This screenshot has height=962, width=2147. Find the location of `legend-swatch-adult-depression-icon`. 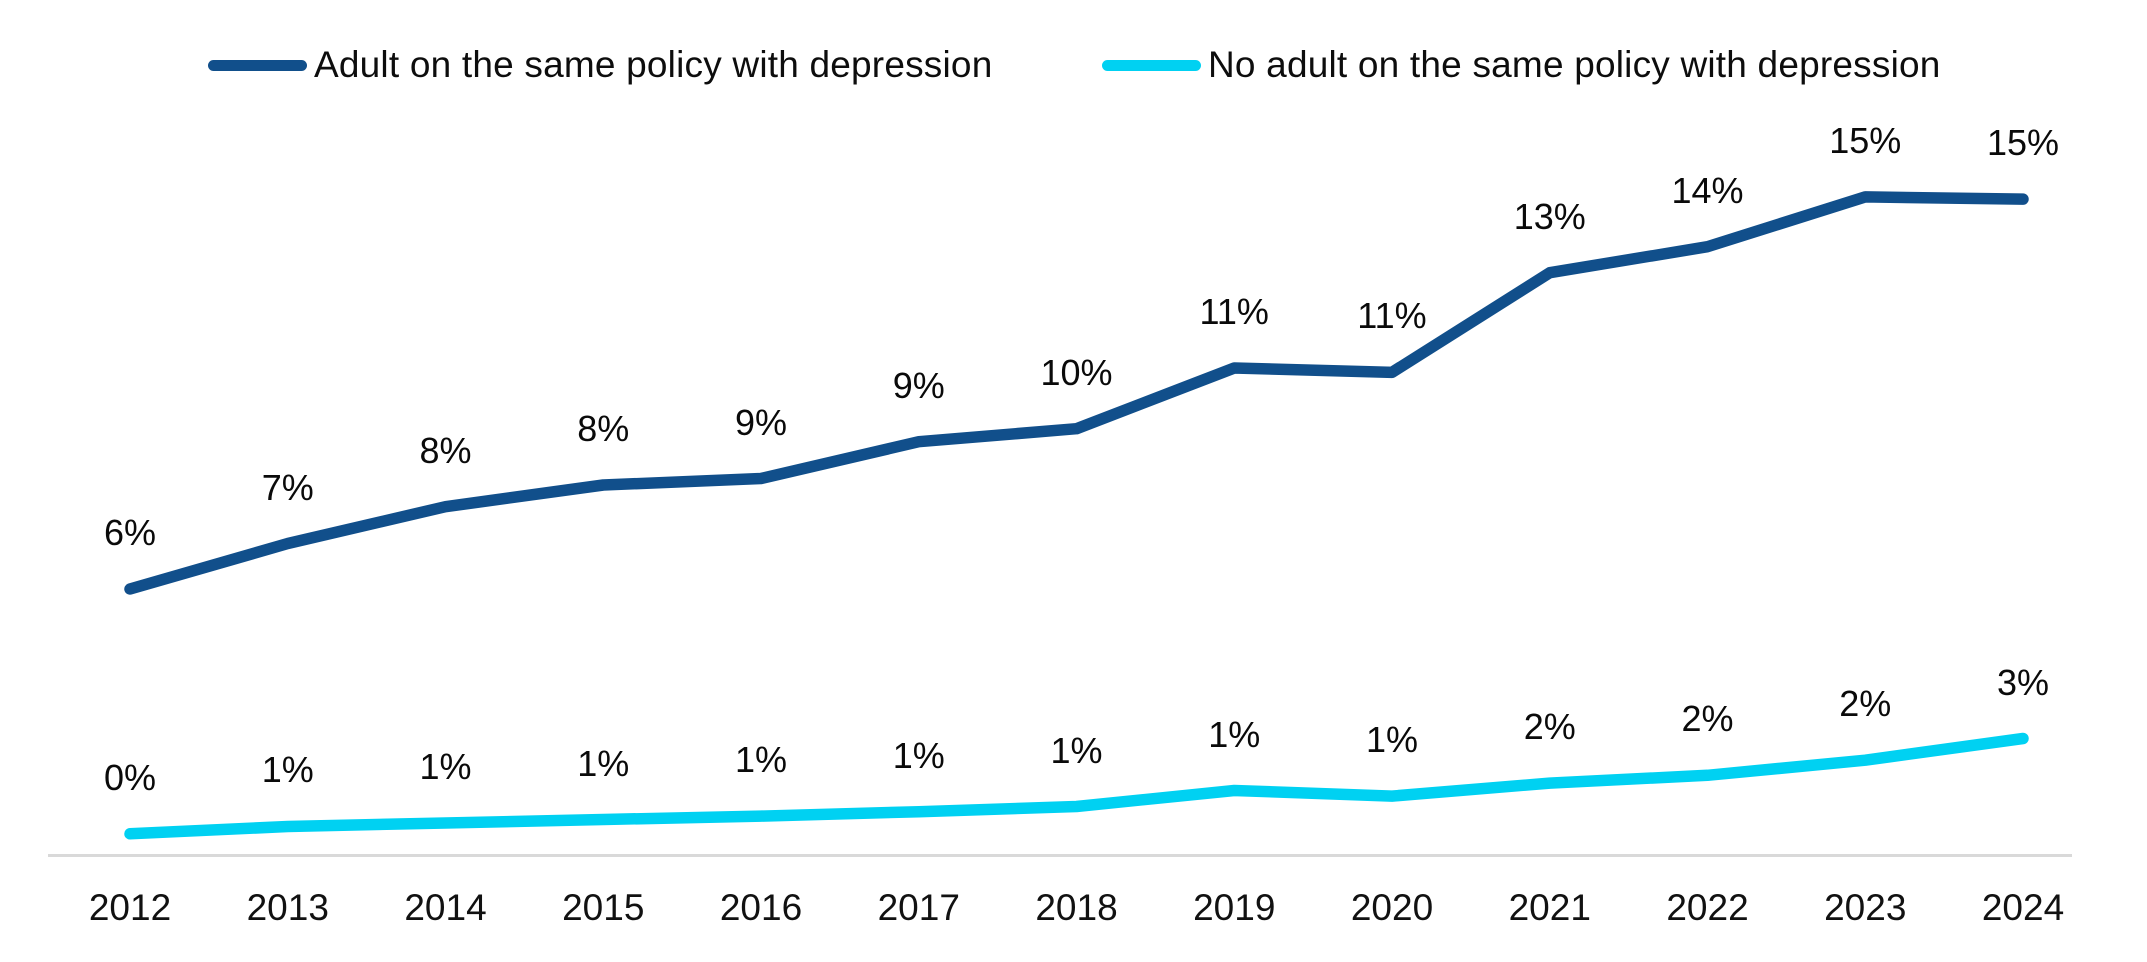

legend-swatch-adult-depression-icon is located at coordinates (257, 65).